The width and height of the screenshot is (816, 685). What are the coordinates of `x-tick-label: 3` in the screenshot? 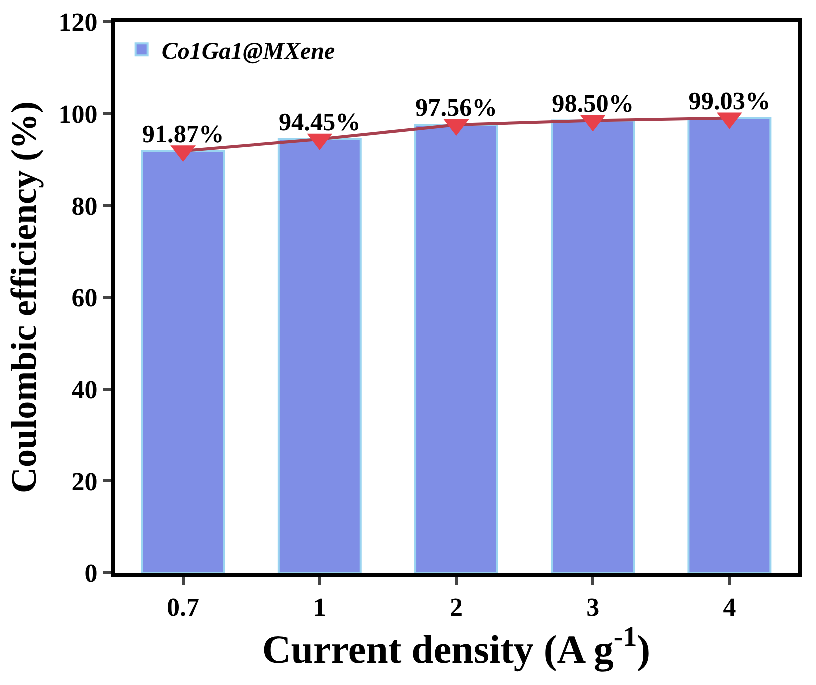 It's located at (593, 607).